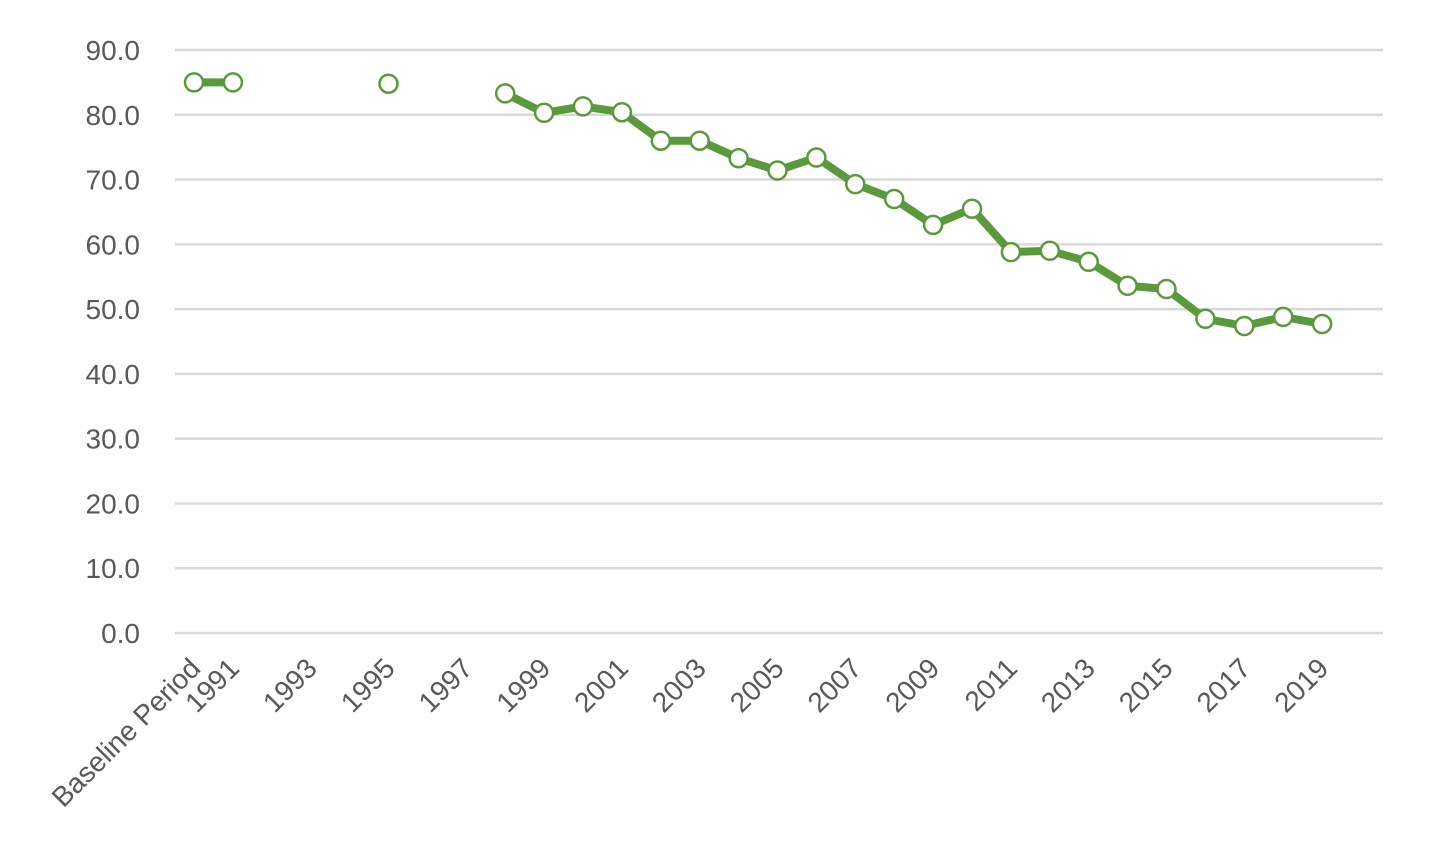  Describe the element at coordinates (912, 685) in the screenshot. I see `x-tick-label: 2009` at that location.